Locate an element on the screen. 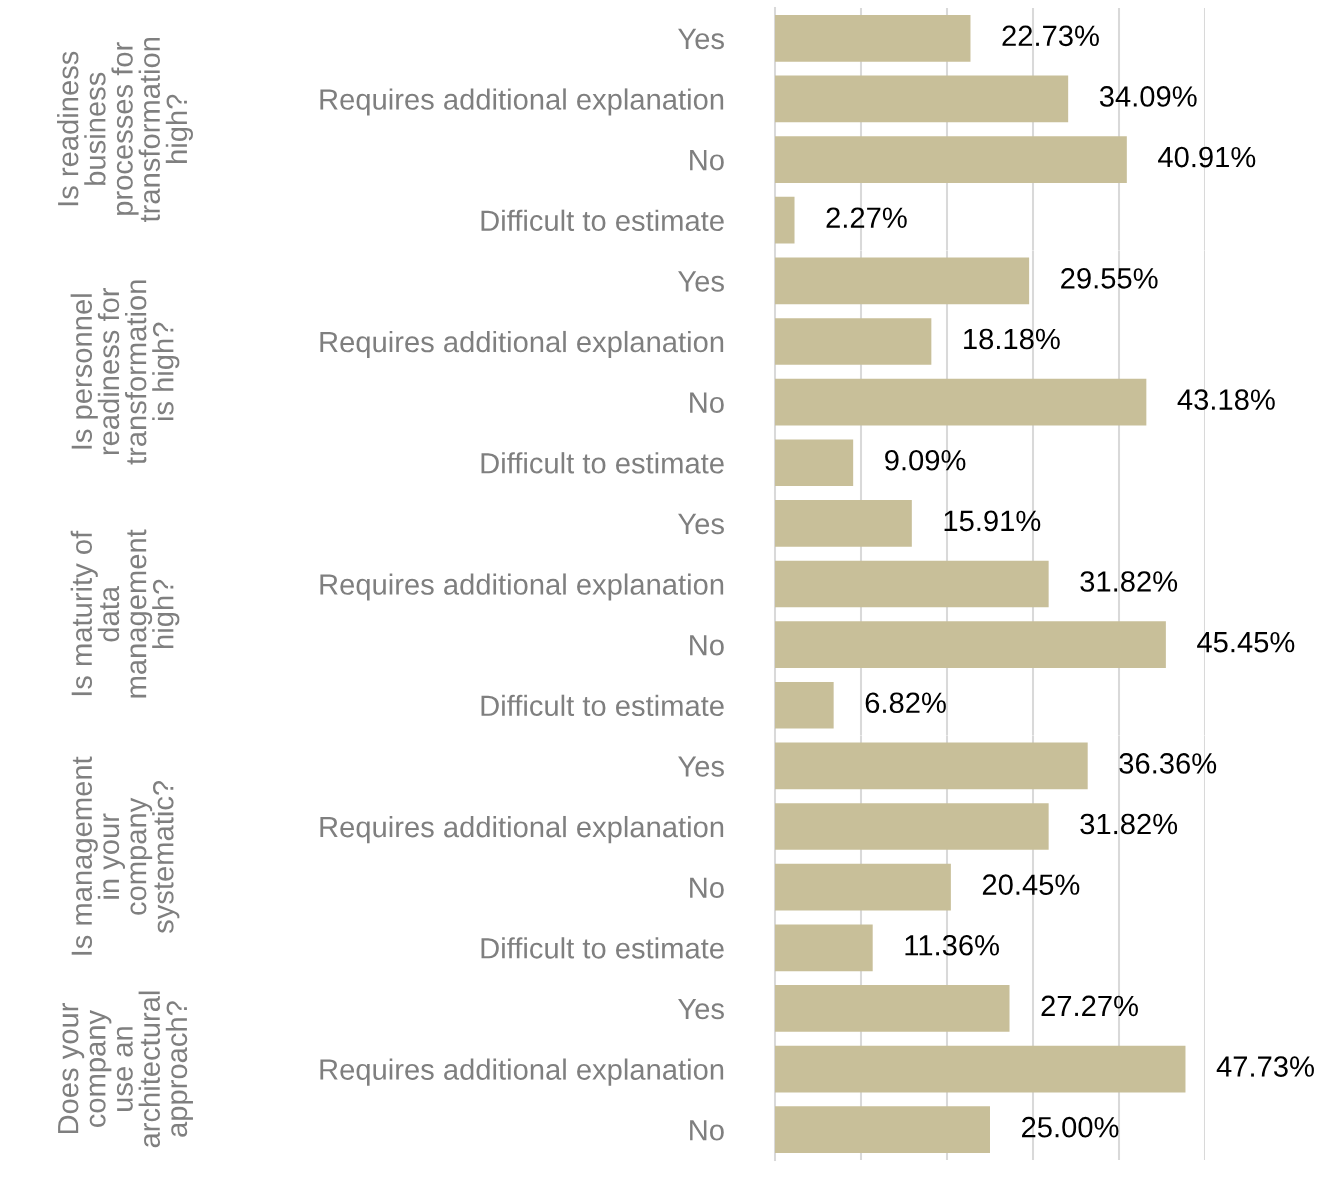  data-label: 22.73% is located at coordinates (1050, 36).